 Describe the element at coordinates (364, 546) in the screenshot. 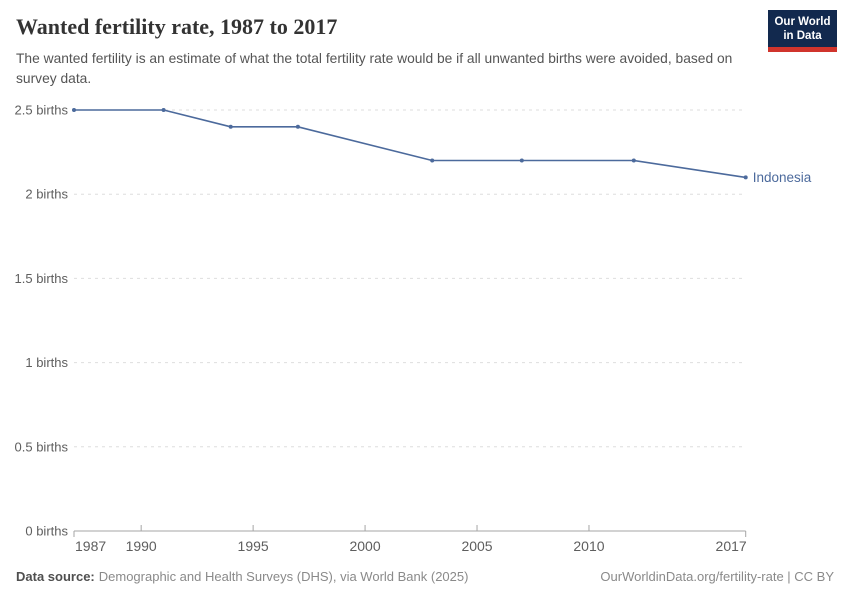

I see `x-axis-label: 2000` at that location.